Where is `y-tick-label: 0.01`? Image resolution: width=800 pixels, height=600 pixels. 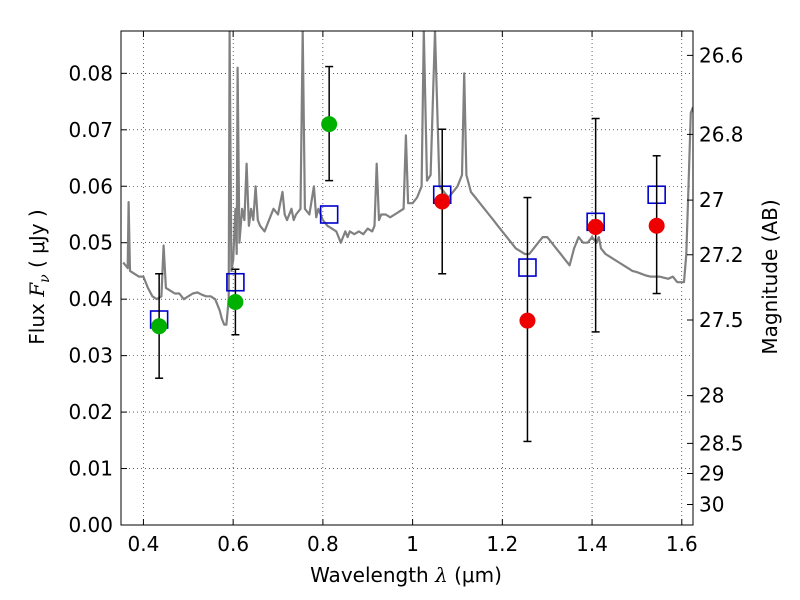 y-tick-label: 0.01 is located at coordinates (90, 469).